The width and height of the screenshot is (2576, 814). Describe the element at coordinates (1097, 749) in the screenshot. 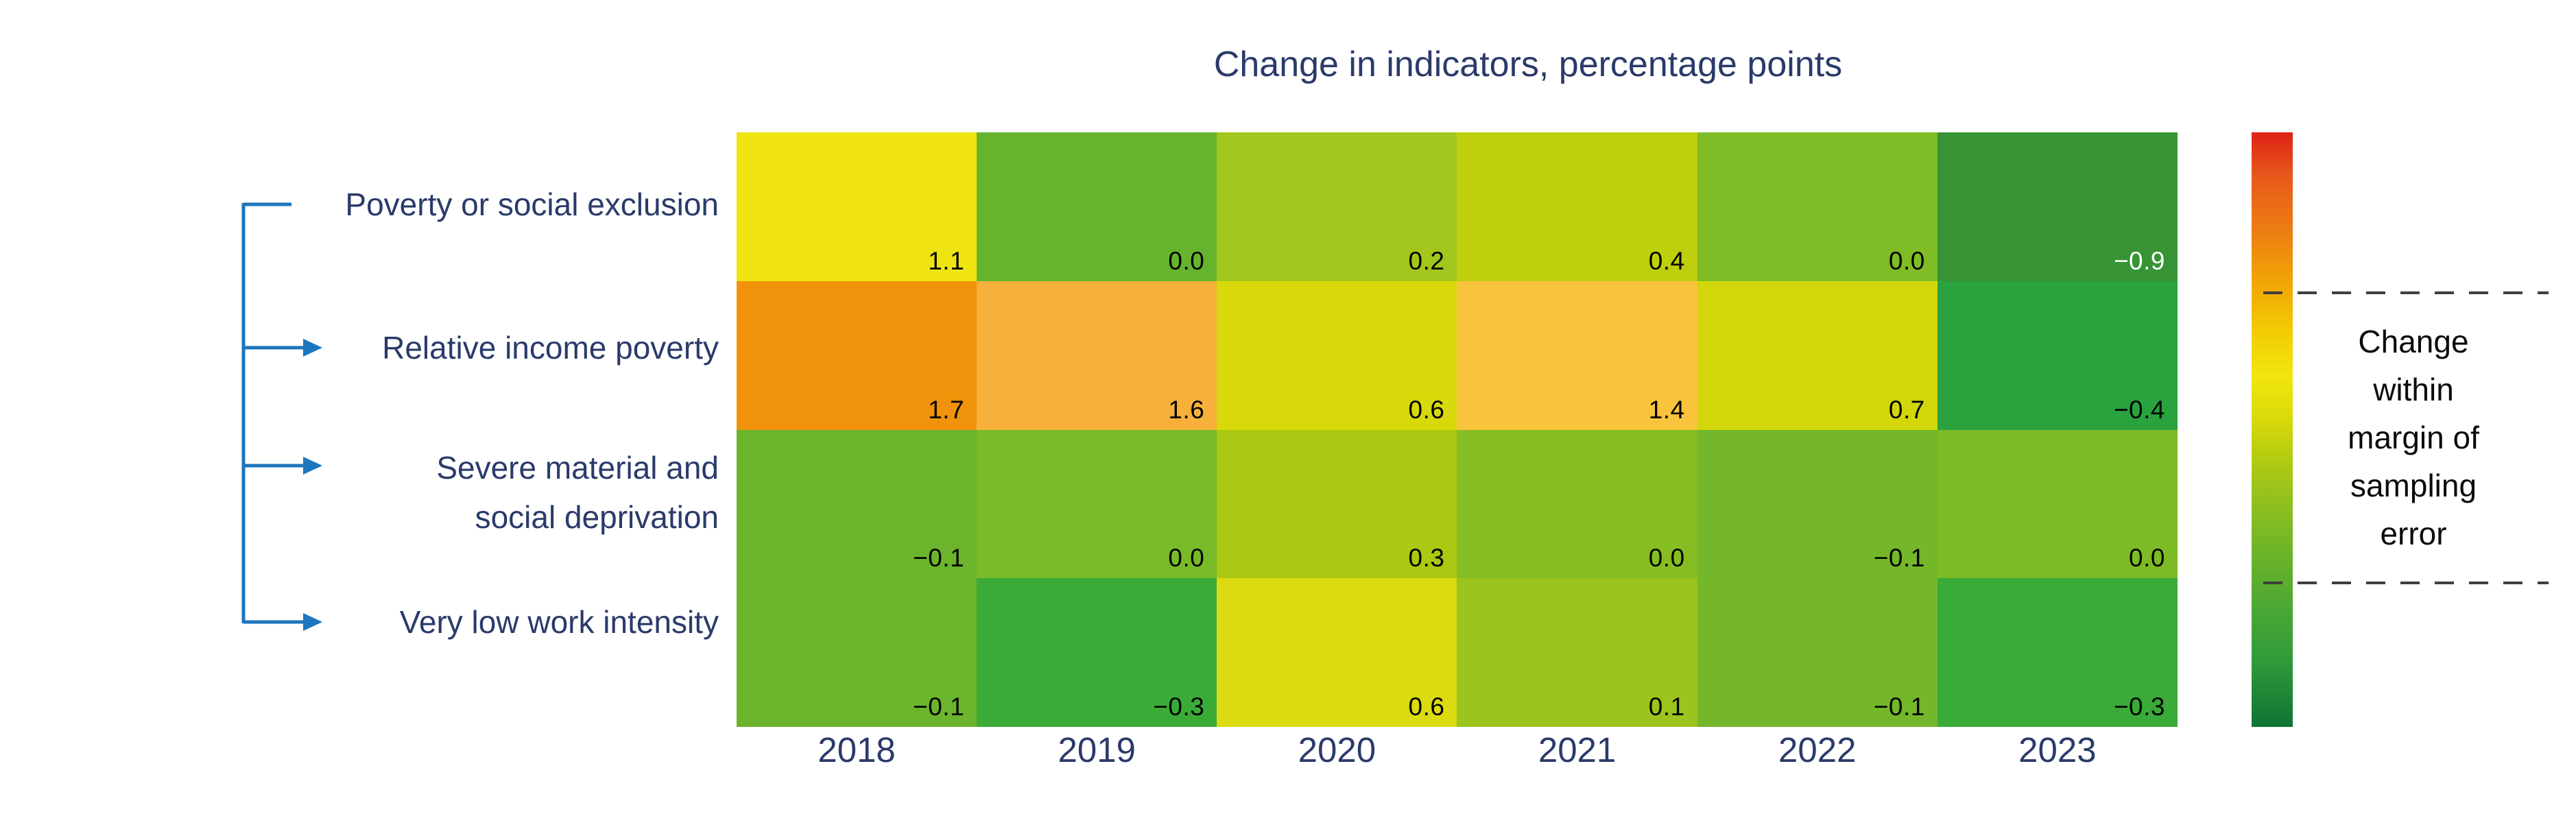

I see `x-axis-label: 2019` at that location.